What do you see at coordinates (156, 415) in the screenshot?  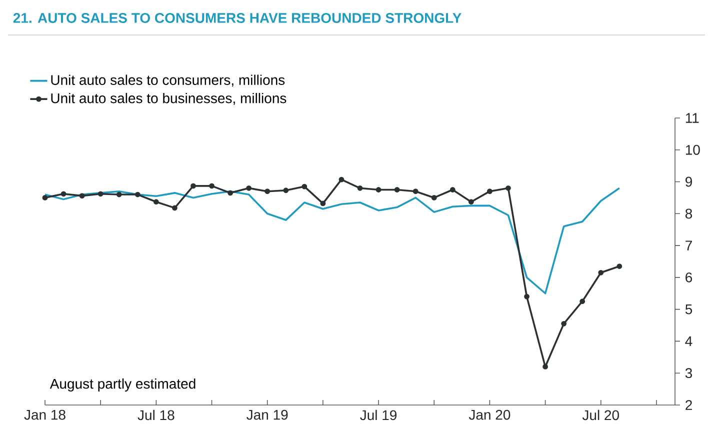 I see `x-tick-label: Jul 18` at bounding box center [156, 415].